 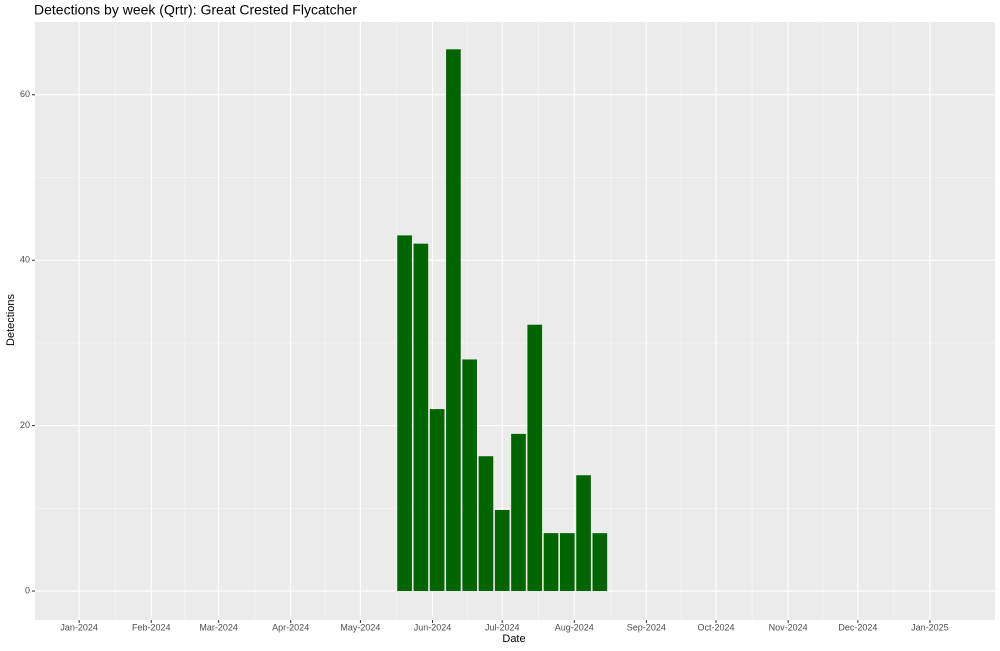 I want to click on y-tick-label: 40, so click(x=25, y=260).